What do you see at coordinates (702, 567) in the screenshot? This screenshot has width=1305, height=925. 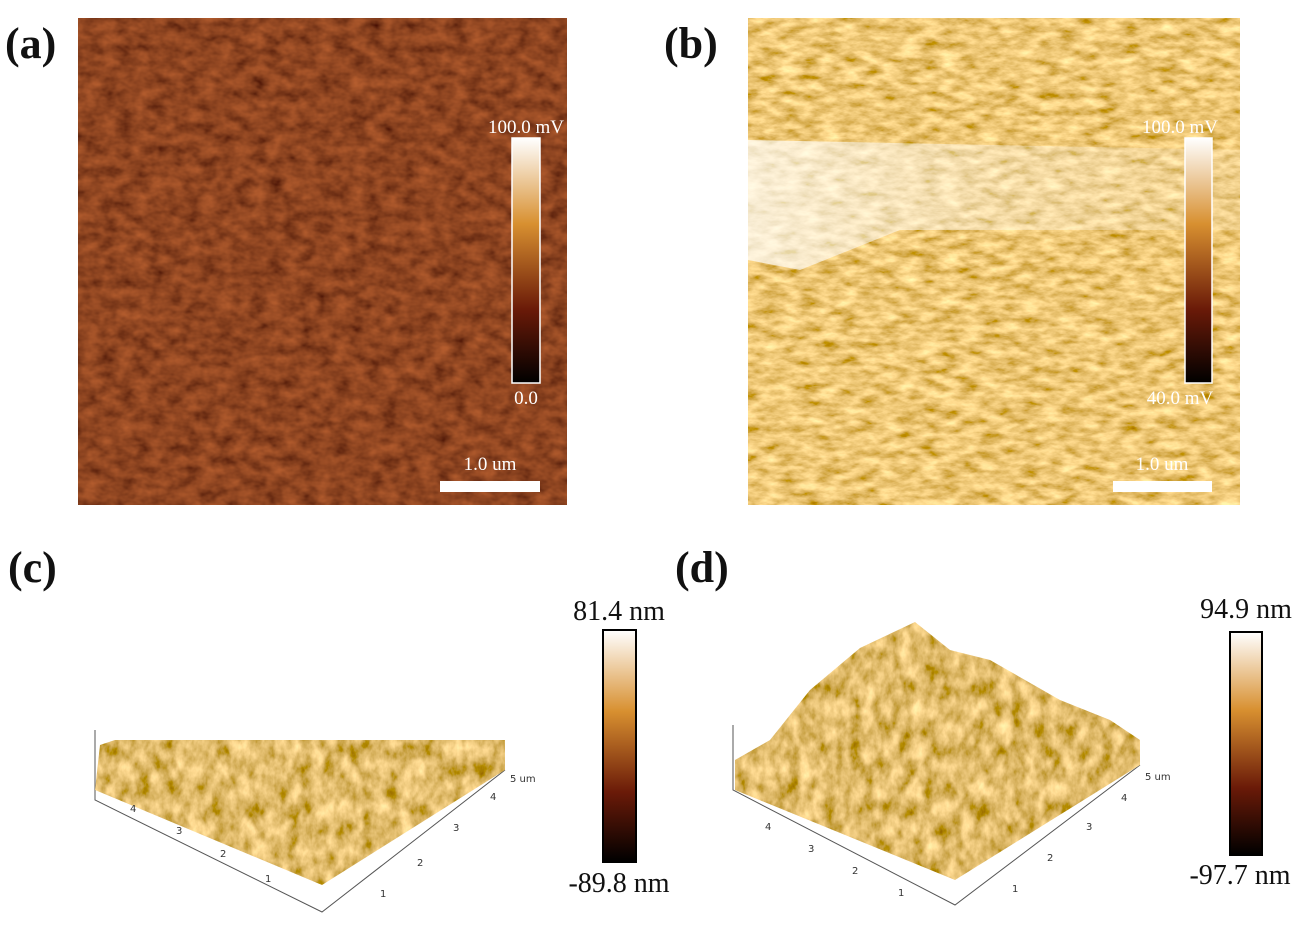 I see `panel-label: (d)` at bounding box center [702, 567].